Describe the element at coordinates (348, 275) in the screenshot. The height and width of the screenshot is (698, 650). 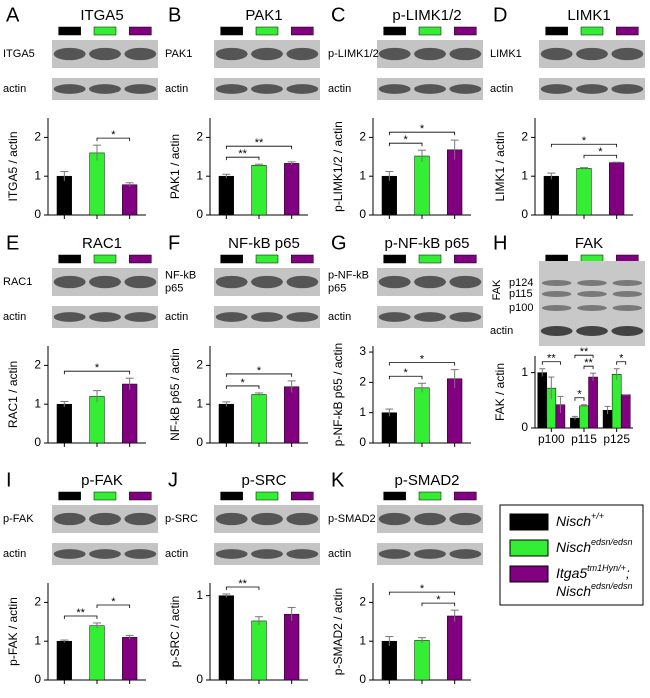
I see `blot-label: p-NF-kB` at that location.